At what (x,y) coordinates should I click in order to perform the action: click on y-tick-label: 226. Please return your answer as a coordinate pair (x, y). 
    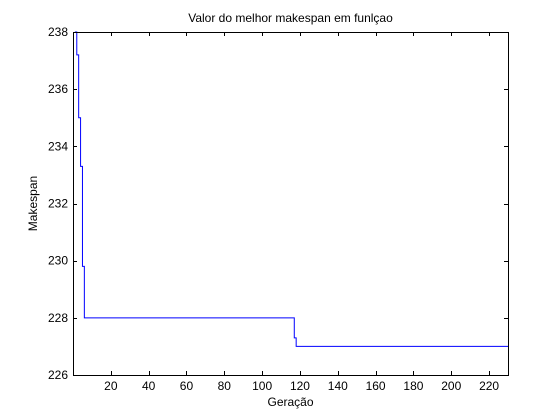
    Looking at the image, I should click on (58, 375).